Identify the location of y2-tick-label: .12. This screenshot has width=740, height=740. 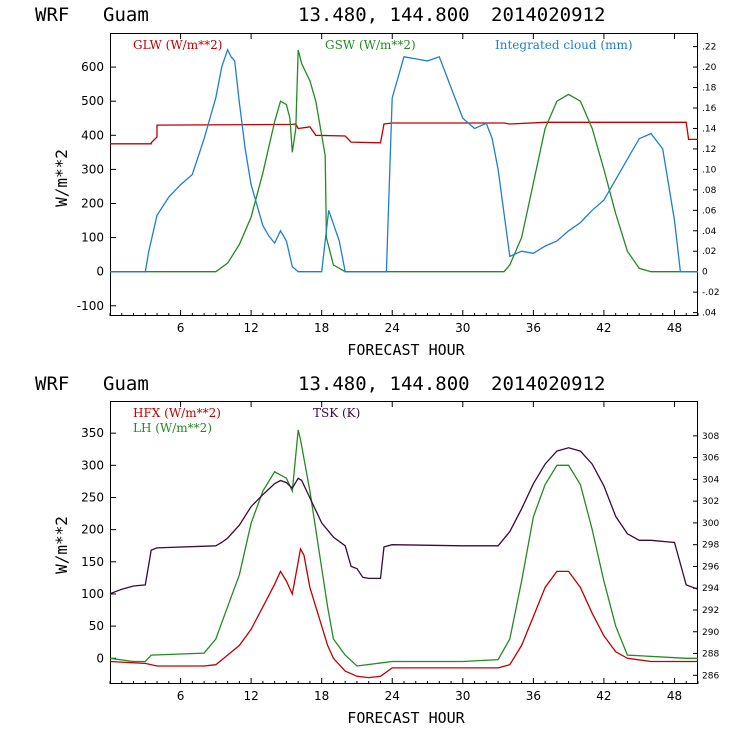
(709, 150).